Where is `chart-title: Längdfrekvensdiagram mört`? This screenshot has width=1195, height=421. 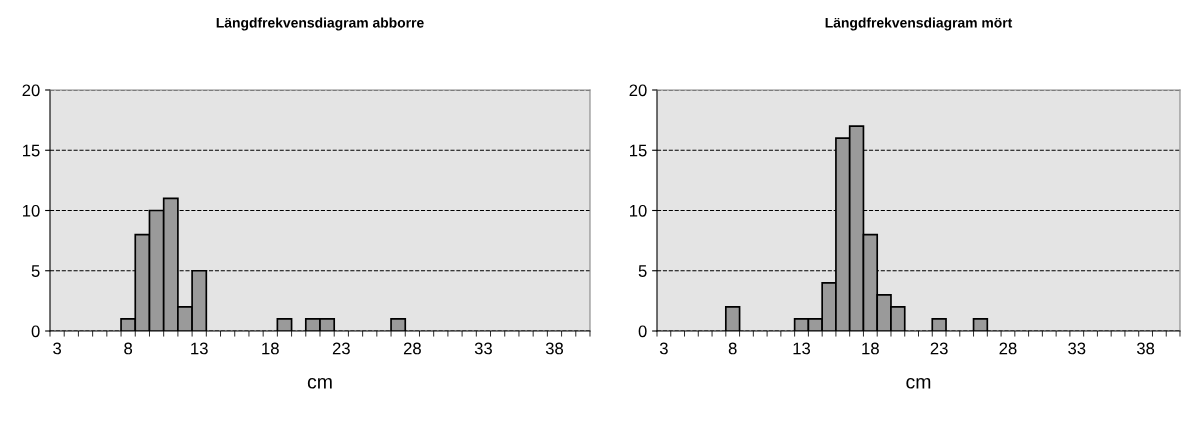
chart-title: Längdfrekvensdiagram mört is located at coordinates (919, 24).